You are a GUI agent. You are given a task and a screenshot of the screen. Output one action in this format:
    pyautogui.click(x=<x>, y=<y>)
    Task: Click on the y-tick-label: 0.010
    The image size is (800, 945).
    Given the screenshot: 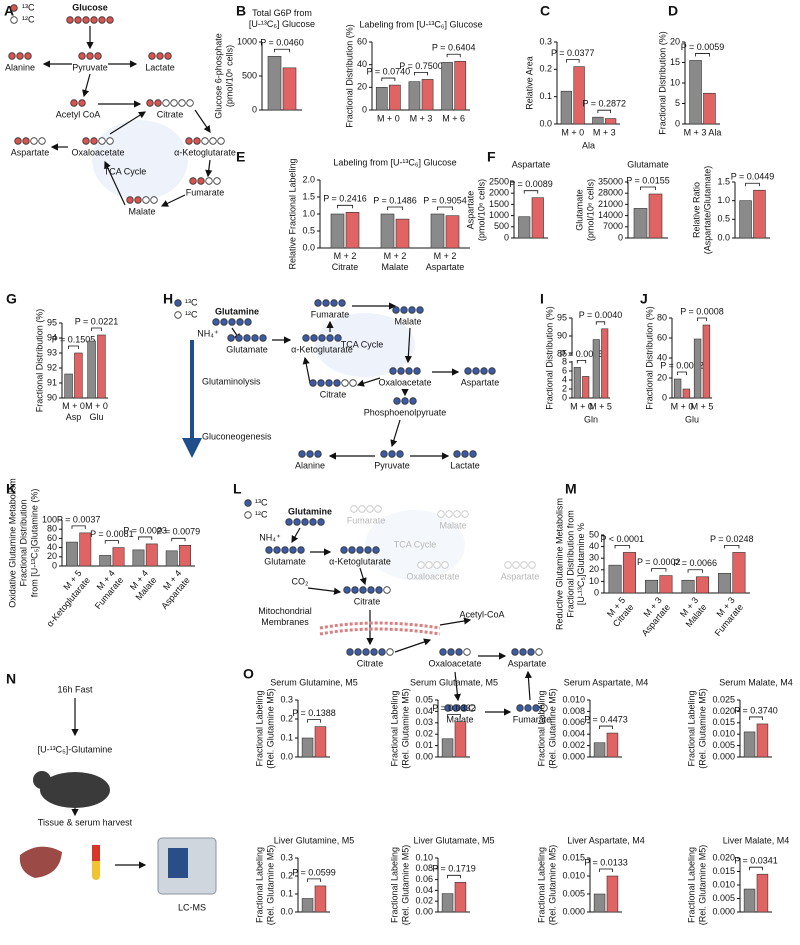 What is the action you would take?
    pyautogui.click(x=723, y=734)
    